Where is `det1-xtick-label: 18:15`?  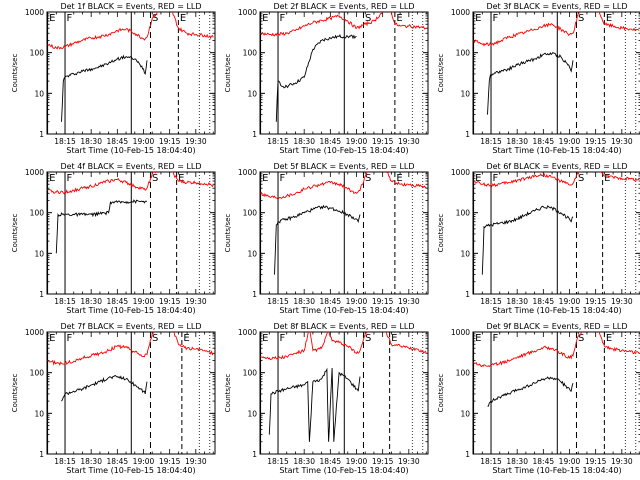
det1-xtick-label: 18:15 is located at coordinates (65, 141).